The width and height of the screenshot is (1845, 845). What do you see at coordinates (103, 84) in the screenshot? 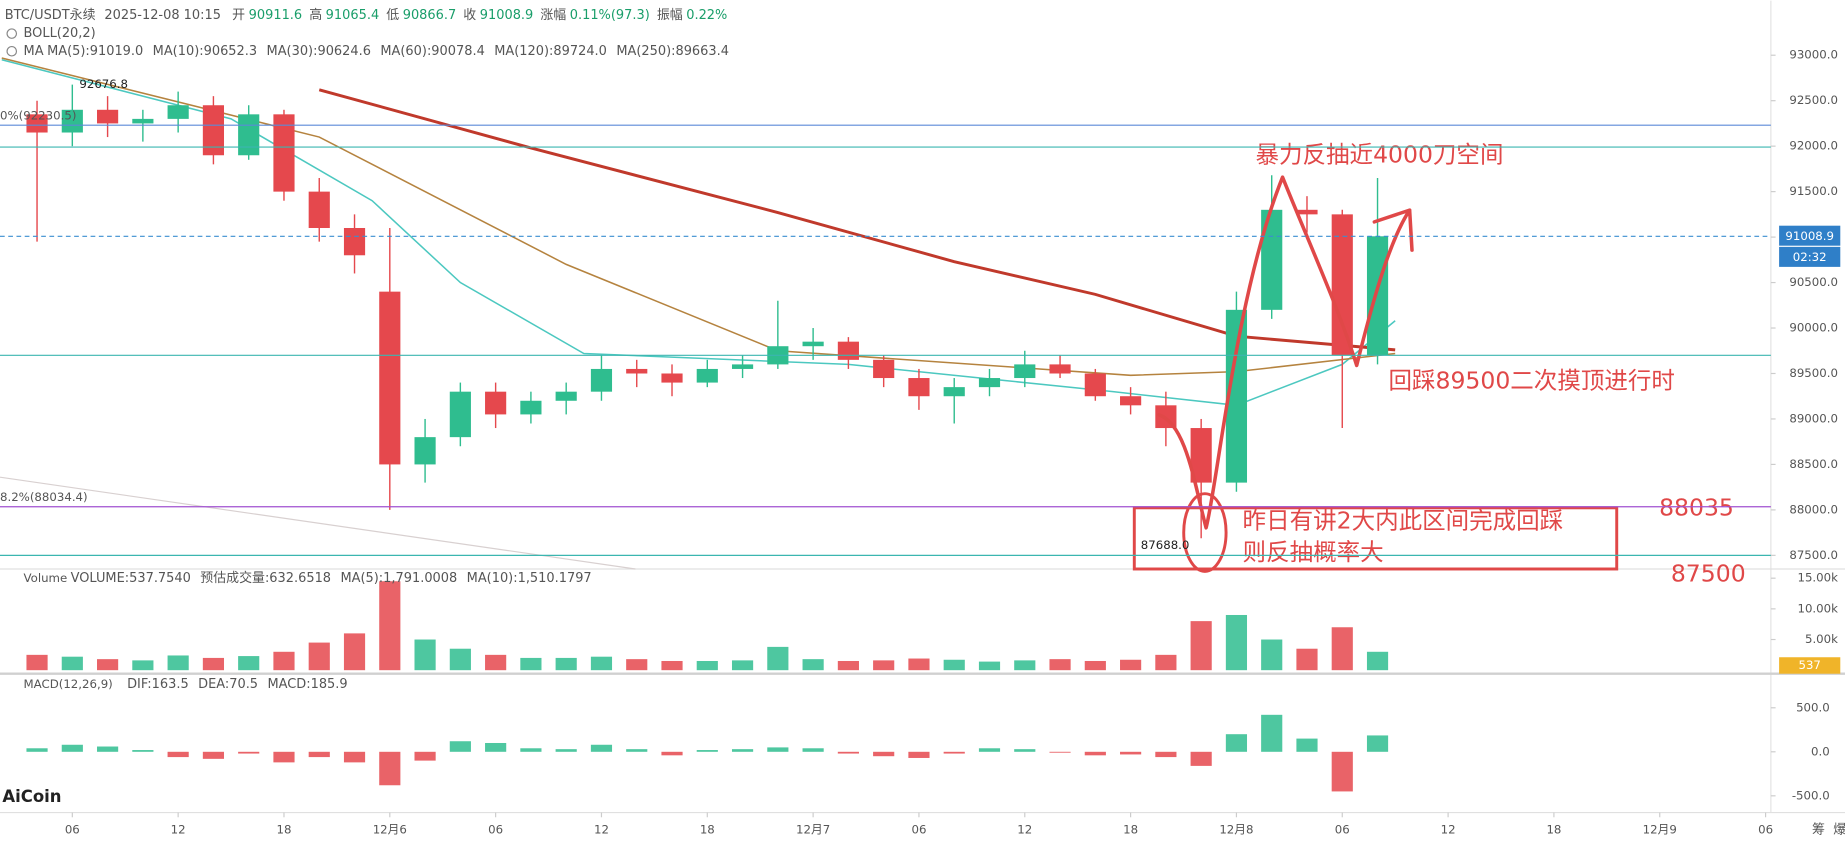
I see `high-label: 92676.8` at bounding box center [103, 84].